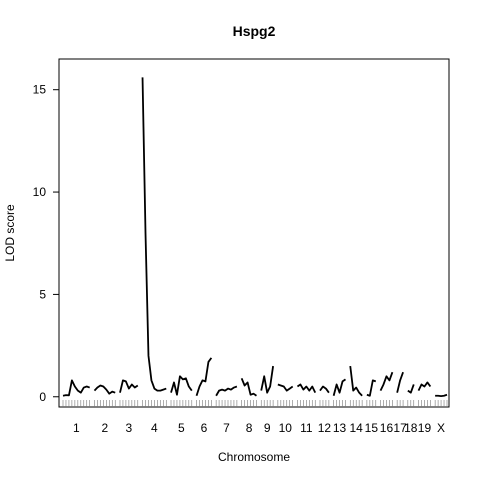  I want to click on chromosome-label: 15, so click(372, 428).